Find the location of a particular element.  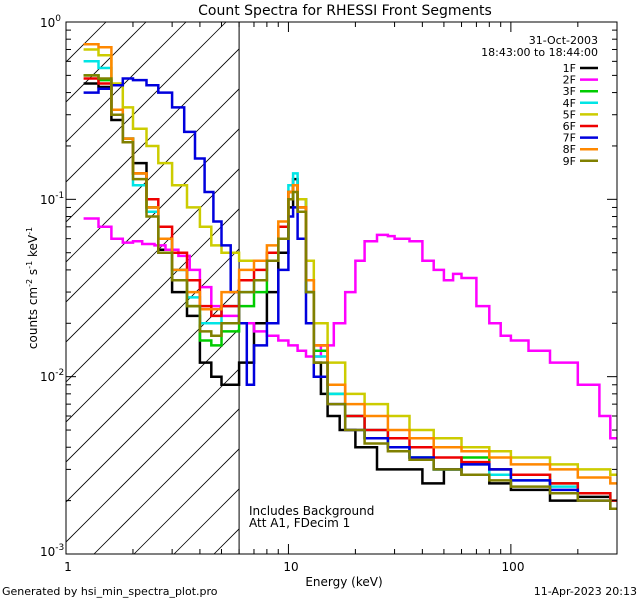

time-range-annotation: 18:43:00 to 18:44:00 is located at coordinates (539, 52).